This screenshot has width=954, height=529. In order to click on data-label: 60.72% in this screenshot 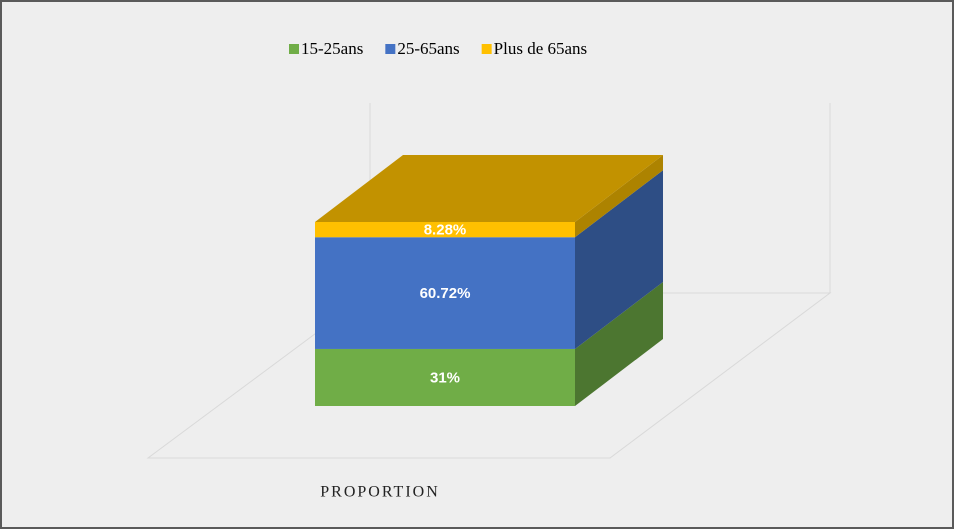, I will do `click(445, 293)`.